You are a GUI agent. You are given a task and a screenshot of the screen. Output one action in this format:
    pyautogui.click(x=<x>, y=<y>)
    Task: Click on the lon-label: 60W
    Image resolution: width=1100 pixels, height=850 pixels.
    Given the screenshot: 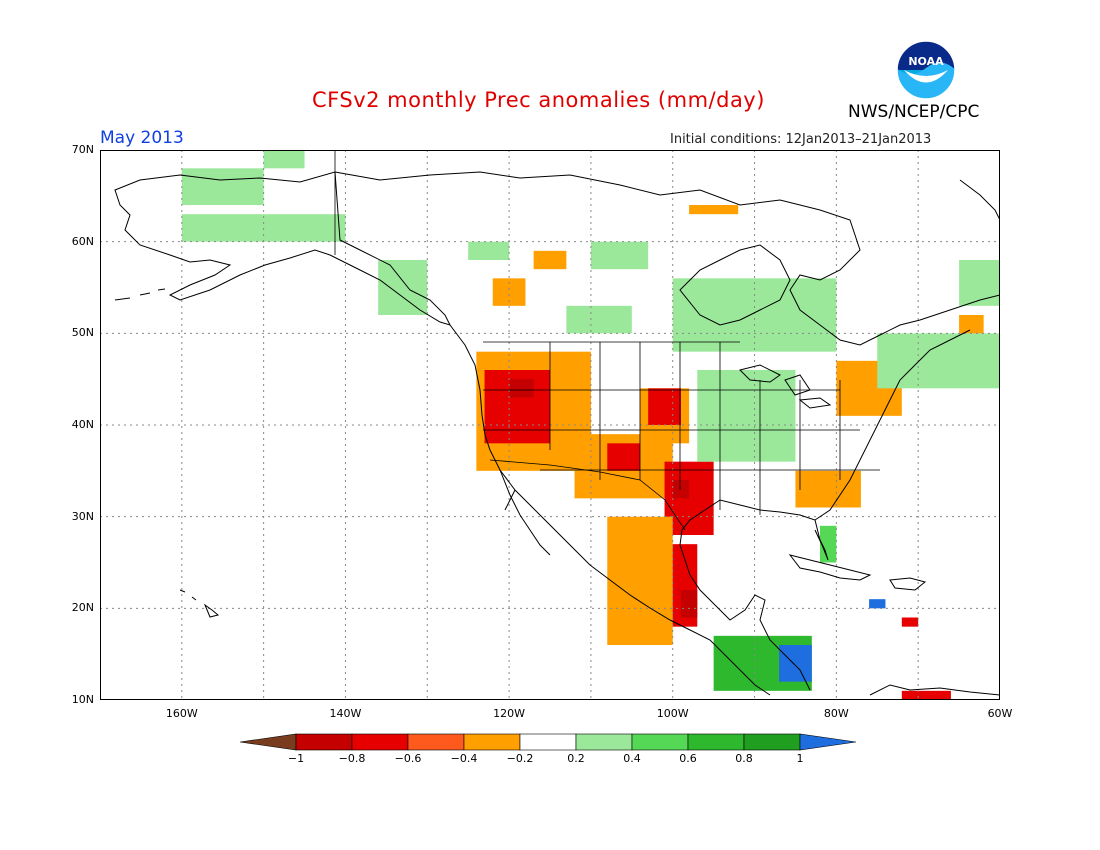 What is the action you would take?
    pyautogui.click(x=1000, y=713)
    